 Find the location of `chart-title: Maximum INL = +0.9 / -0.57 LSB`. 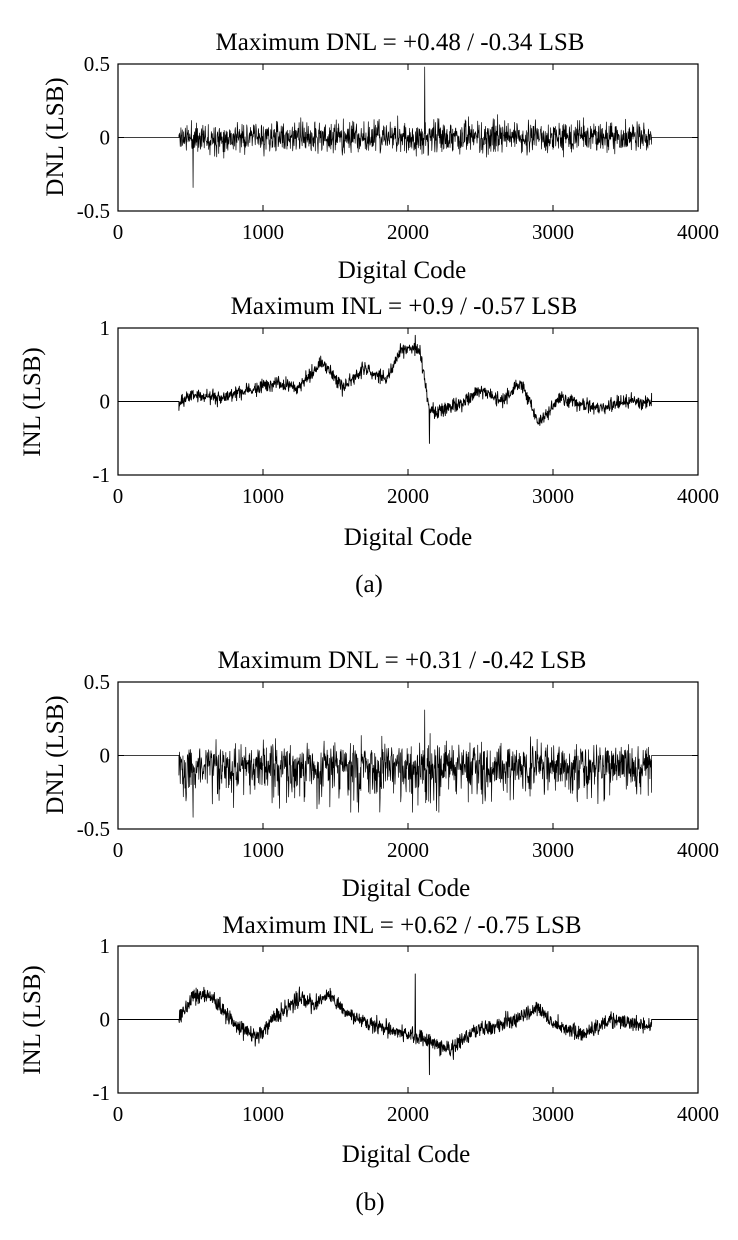

chart-title: Maximum INL = +0.9 / -0.57 LSB is located at coordinates (404, 306).